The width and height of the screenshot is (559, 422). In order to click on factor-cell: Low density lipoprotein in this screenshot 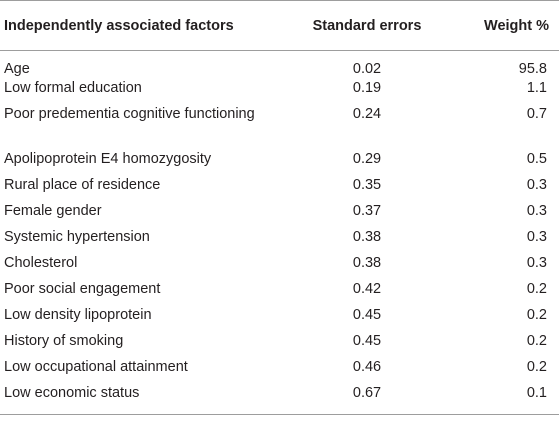, I will do `click(78, 315)`.